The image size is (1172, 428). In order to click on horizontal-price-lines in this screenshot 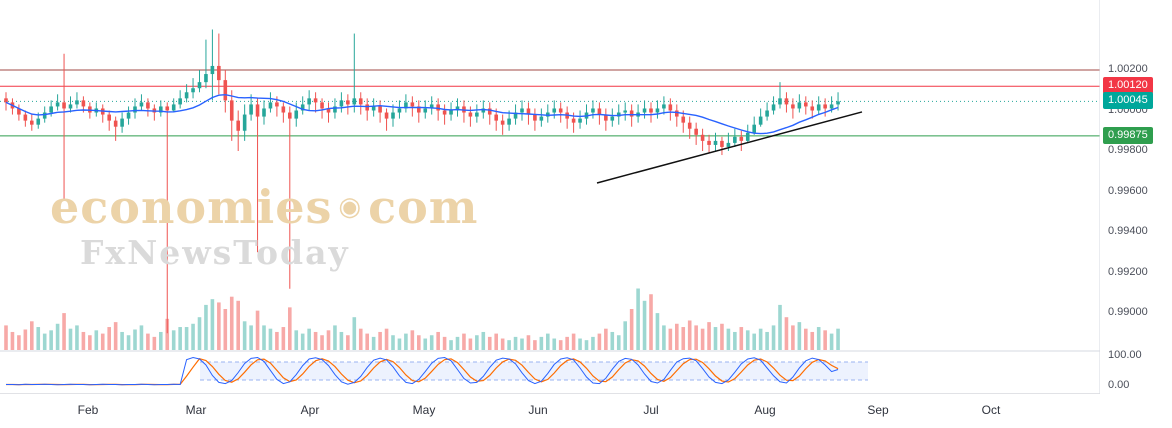, I will do `click(550, 103)`.